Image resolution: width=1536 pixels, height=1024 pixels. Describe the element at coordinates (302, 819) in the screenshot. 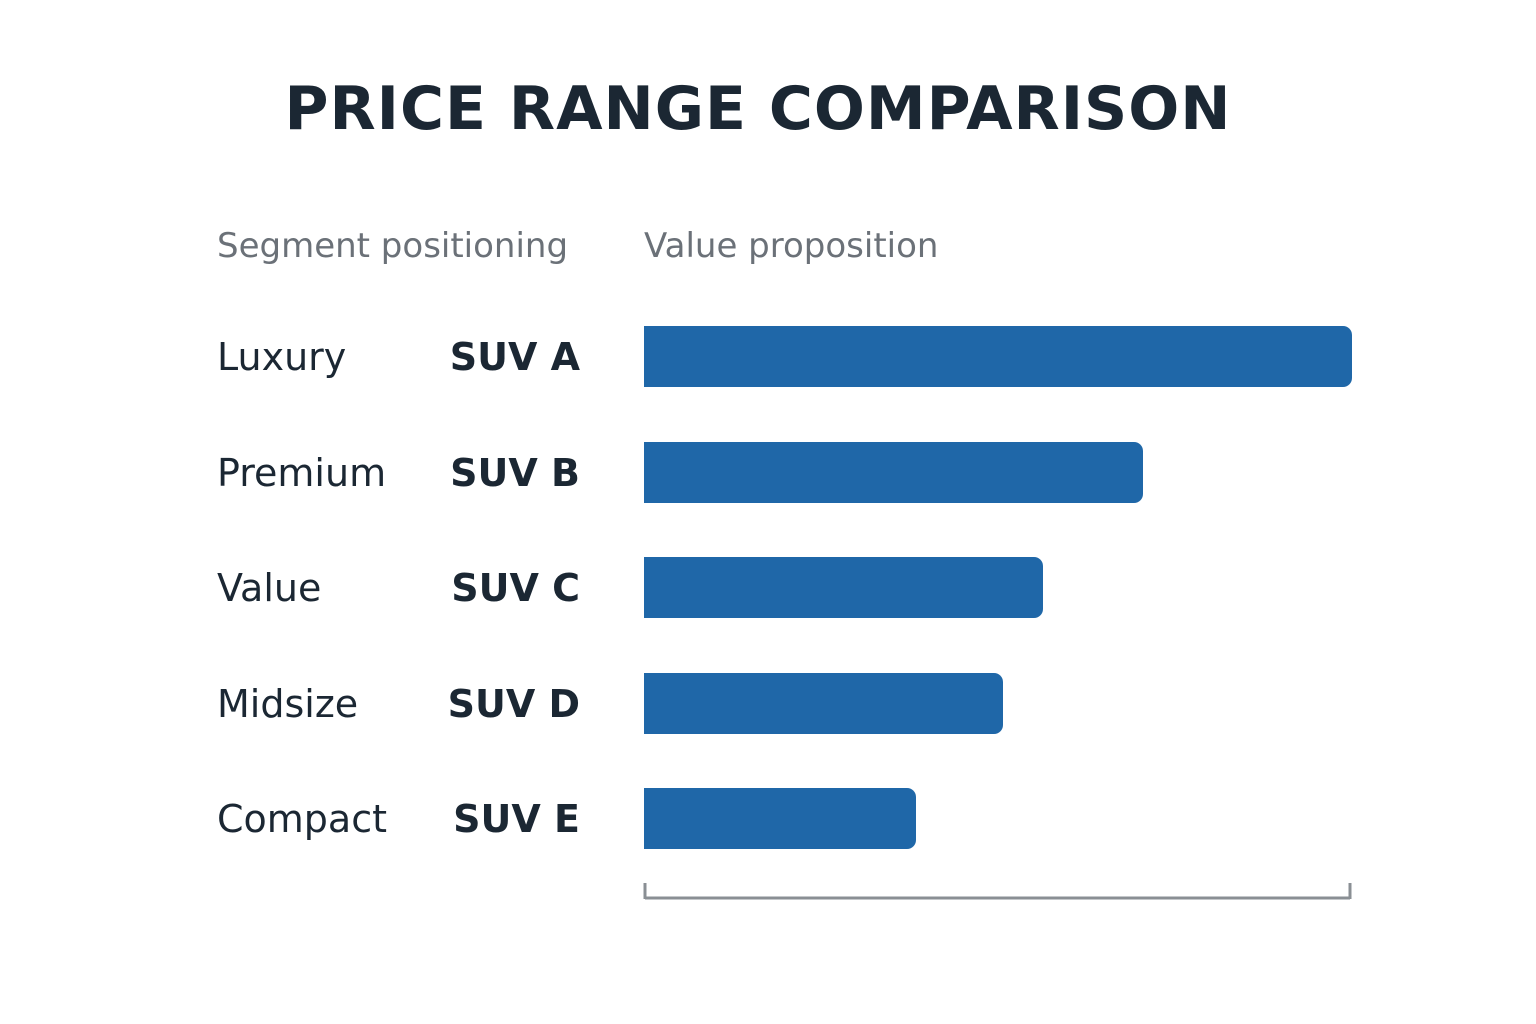

I see `segment-label: Compact` at that location.